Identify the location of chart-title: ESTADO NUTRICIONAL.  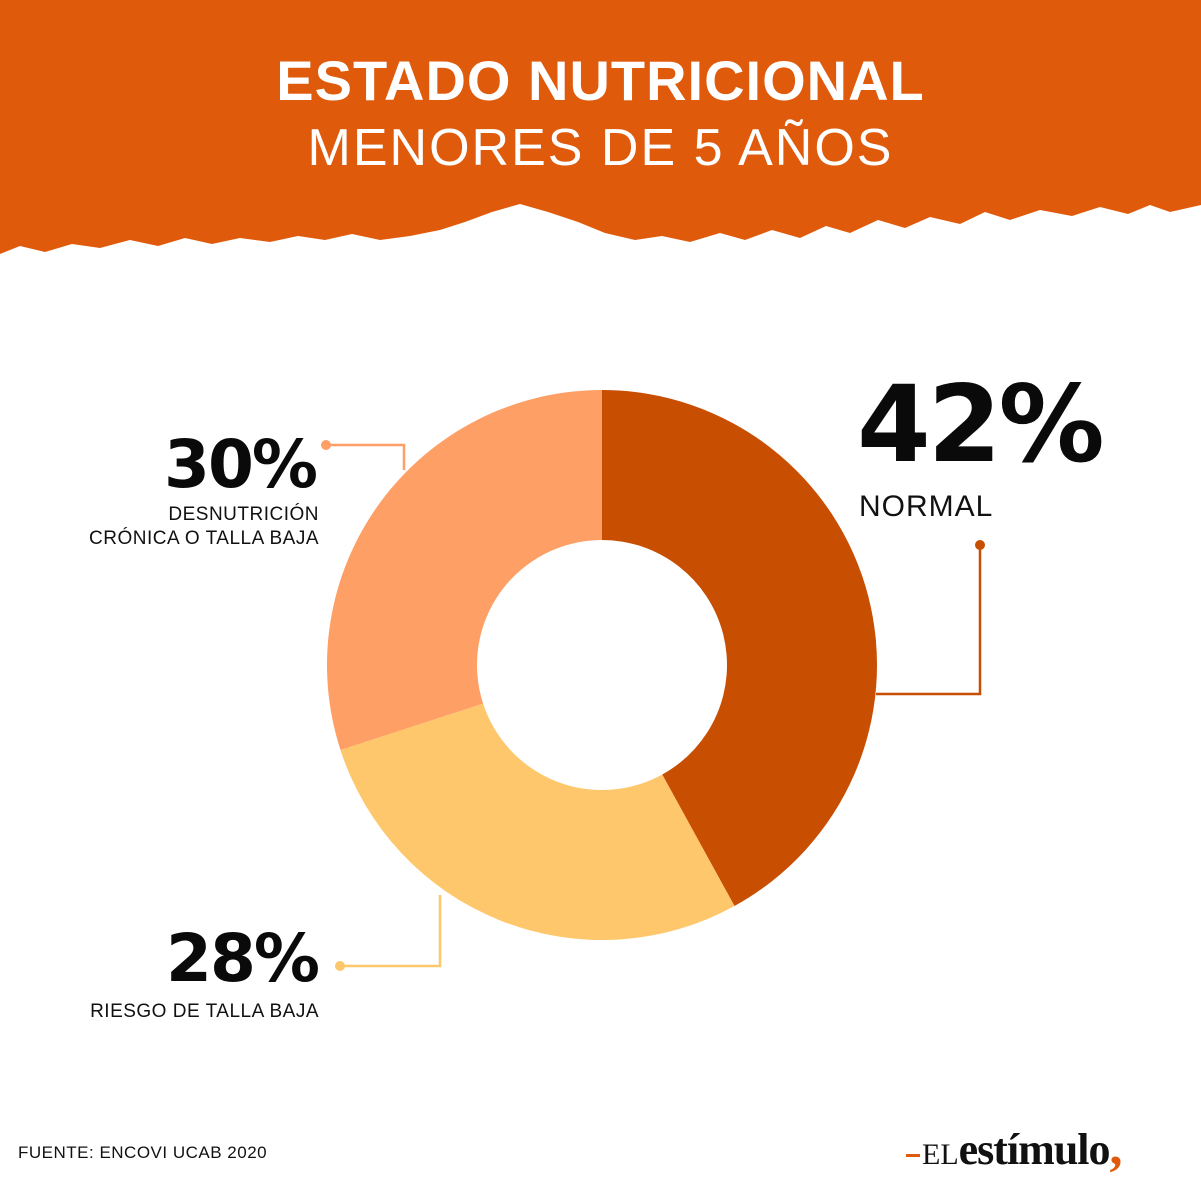
(600, 80).